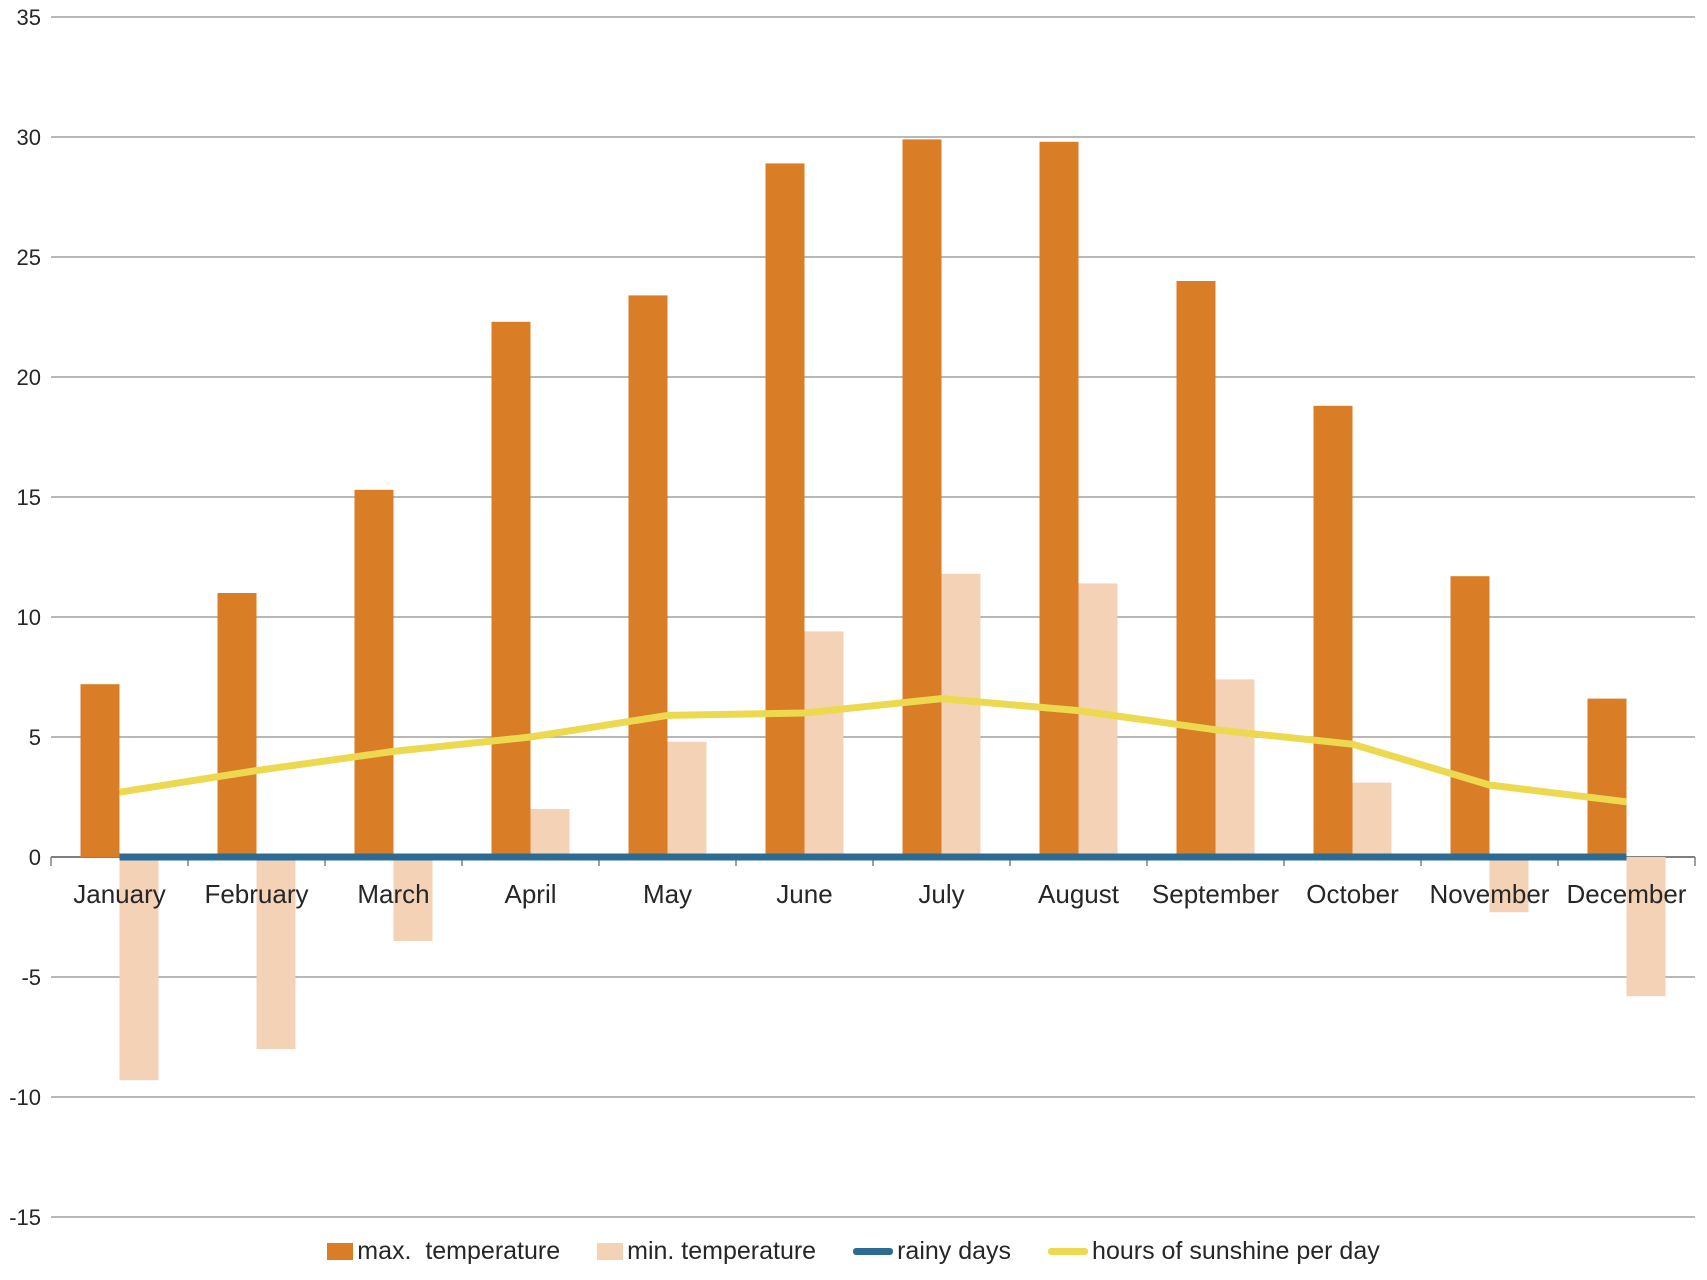 Image resolution: width=1707 pixels, height=1280 pixels. What do you see at coordinates (1627, 894) in the screenshot?
I see `x-axis-category-label: December` at bounding box center [1627, 894].